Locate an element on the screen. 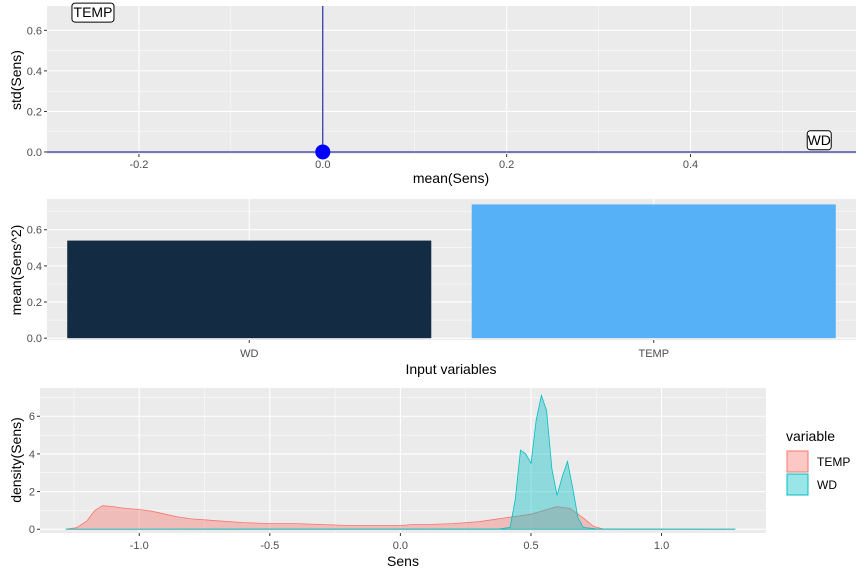  density-area-temp is located at coordinates (400, 517).